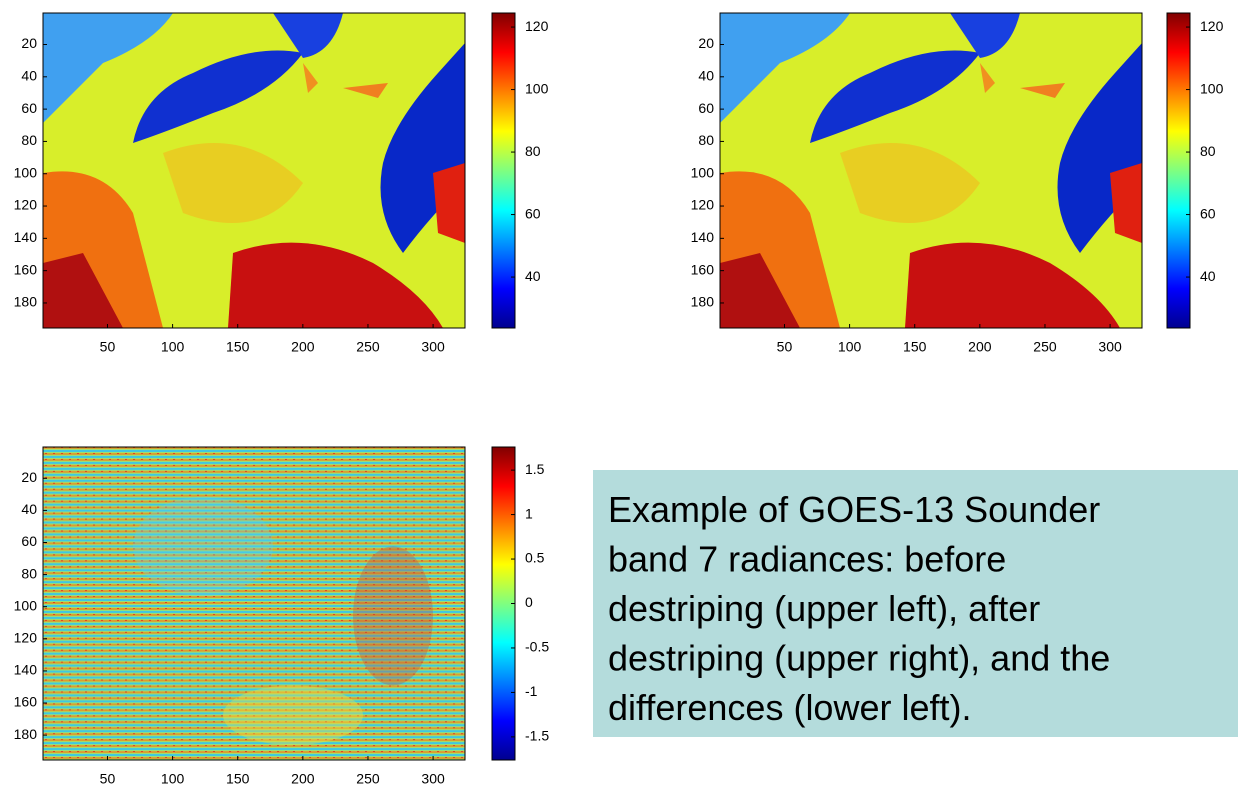 This screenshot has height=789, width=1238. I want to click on caption-line: destriping (upper left), after, so click(824, 608).